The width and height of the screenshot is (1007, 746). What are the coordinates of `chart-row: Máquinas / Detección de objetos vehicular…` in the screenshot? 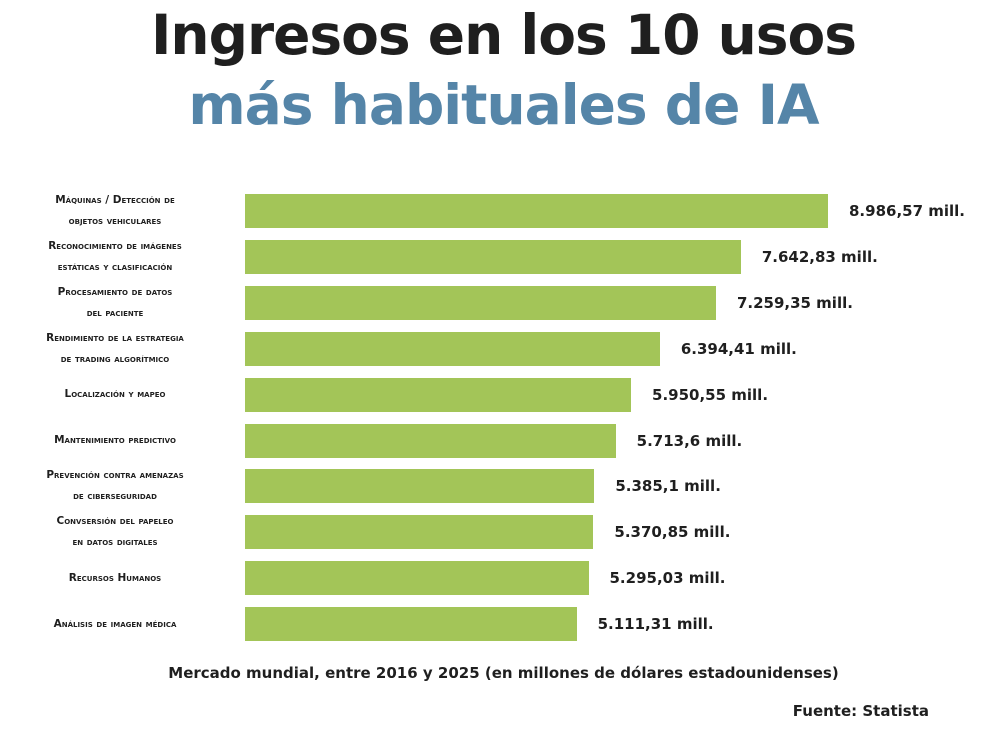 It's located at (503, 211).